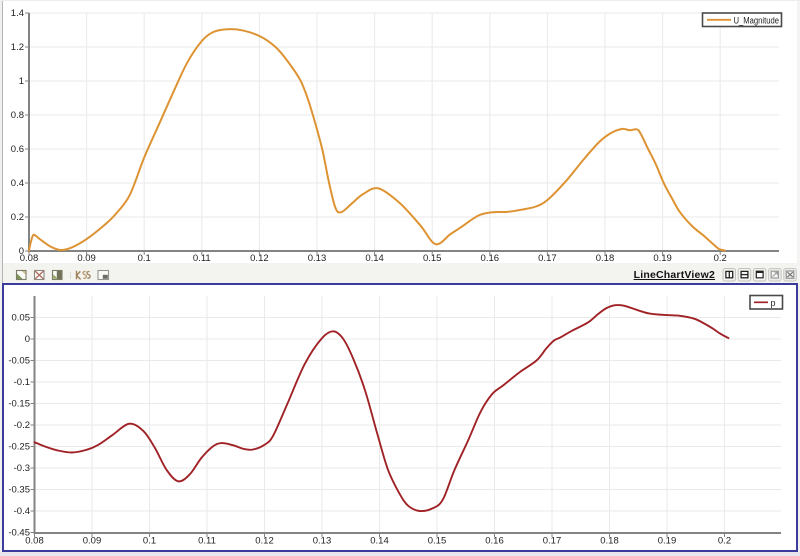 Image resolution: width=800 pixels, height=556 pixels. What do you see at coordinates (17, 183) in the screenshot?
I see `svg-text: 0.4` at bounding box center [17, 183].